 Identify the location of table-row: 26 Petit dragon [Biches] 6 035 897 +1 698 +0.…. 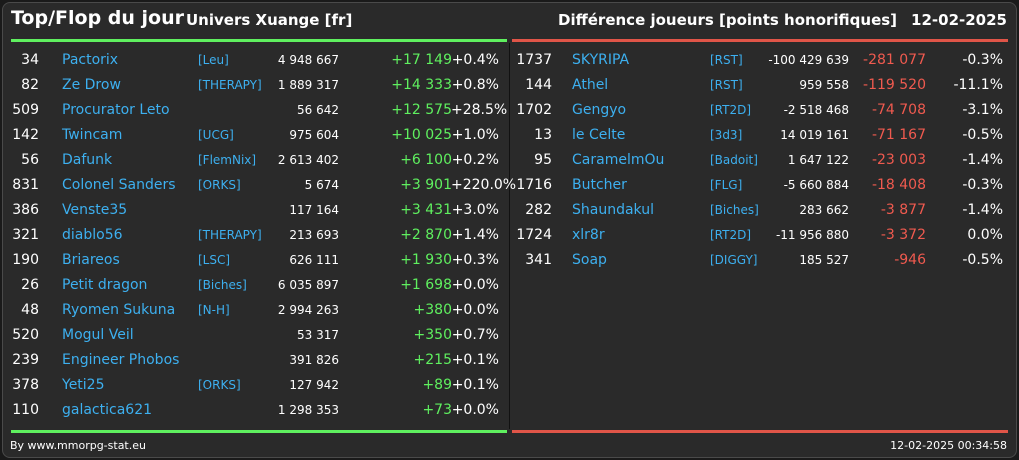
(259, 285).